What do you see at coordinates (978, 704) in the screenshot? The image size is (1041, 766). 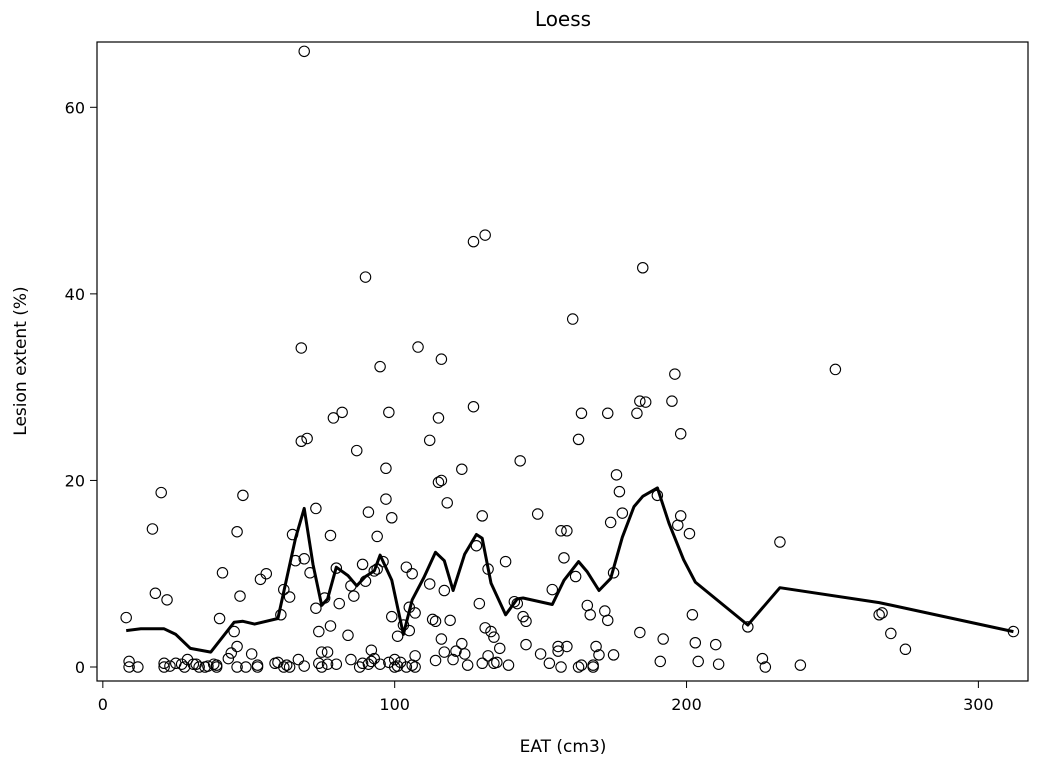 I see `x-tick-label: 300` at bounding box center [978, 704].